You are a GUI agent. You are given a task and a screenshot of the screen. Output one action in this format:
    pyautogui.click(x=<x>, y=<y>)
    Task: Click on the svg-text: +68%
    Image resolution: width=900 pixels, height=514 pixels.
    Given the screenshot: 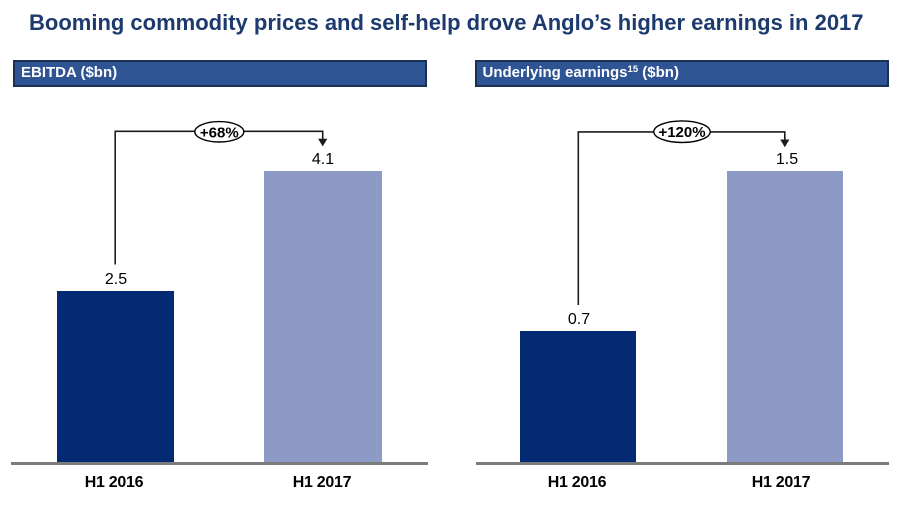 What is the action you would take?
    pyautogui.click(x=219, y=132)
    